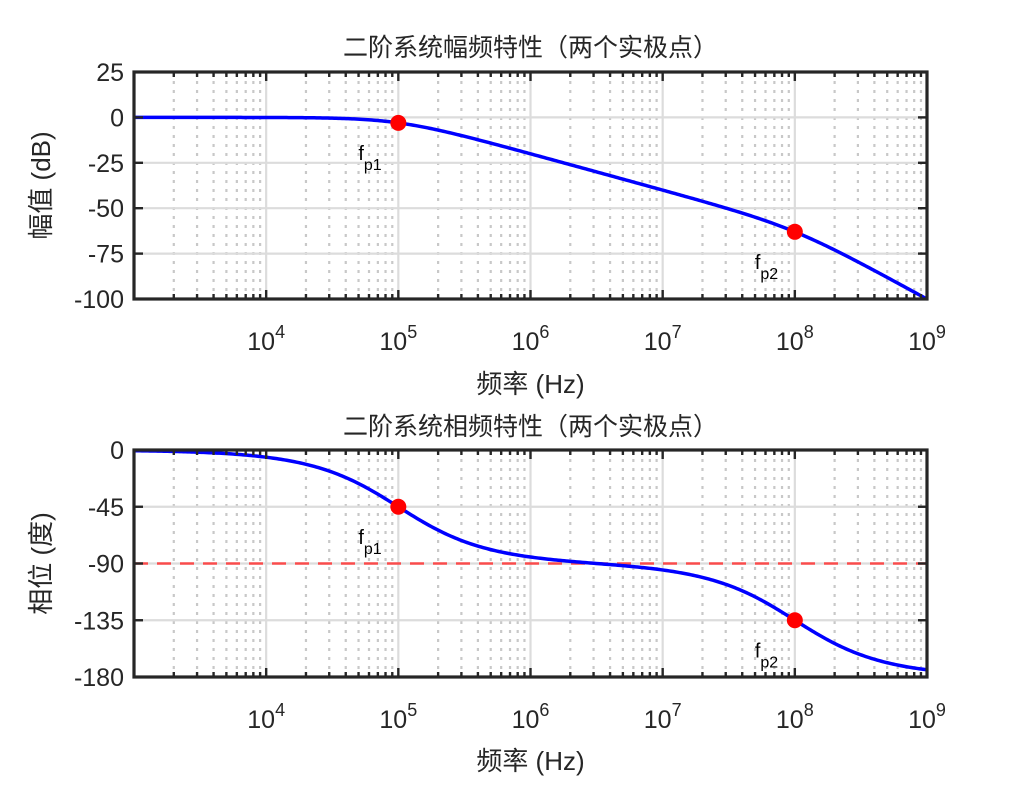 The image size is (1024, 796). I want to click on chart-title: 二阶系统幅频特性（两个实极点）, so click(530, 47).